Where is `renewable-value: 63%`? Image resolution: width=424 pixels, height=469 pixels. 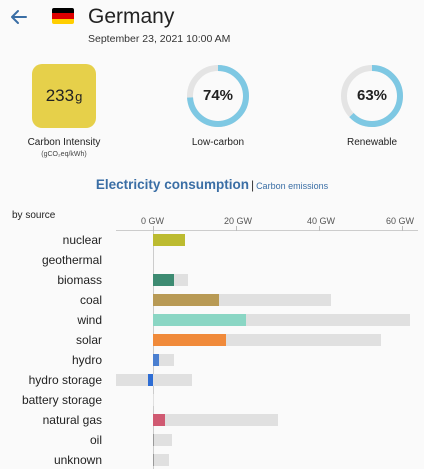 renewable-value: 63% is located at coordinates (372, 95).